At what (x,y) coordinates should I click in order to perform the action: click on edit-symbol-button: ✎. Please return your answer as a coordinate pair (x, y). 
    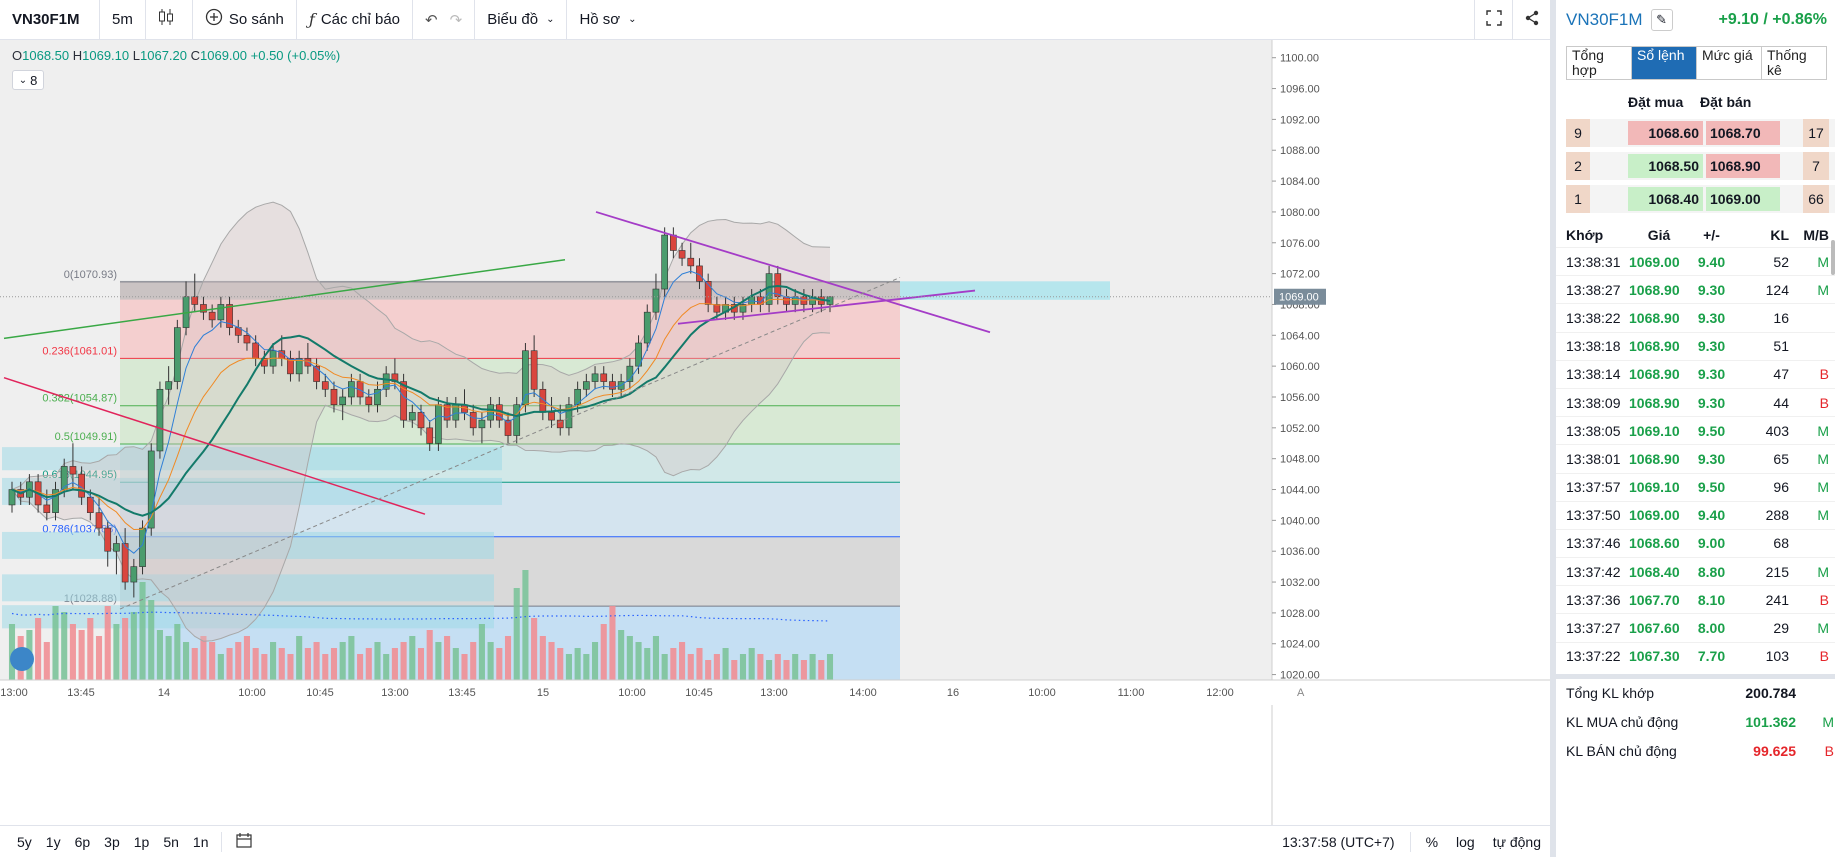
    Looking at the image, I should click on (1661, 20).